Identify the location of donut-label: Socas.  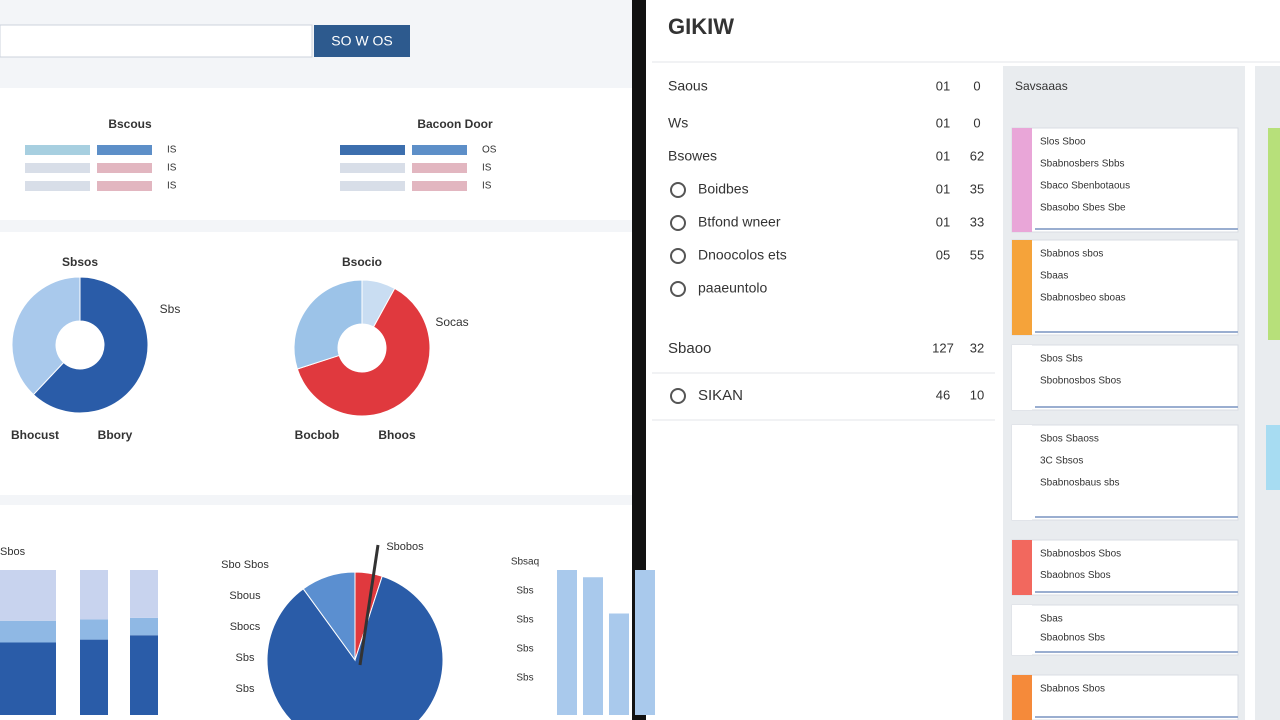
(451, 322).